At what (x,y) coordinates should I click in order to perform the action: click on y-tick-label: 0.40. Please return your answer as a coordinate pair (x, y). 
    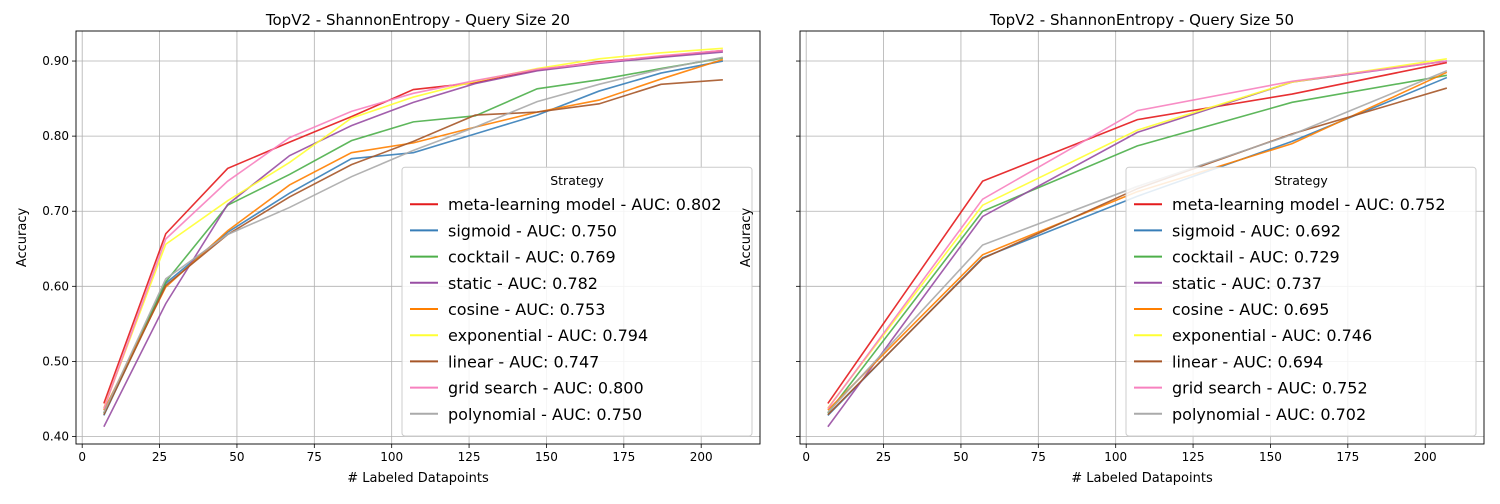
    Looking at the image, I should click on (55, 436).